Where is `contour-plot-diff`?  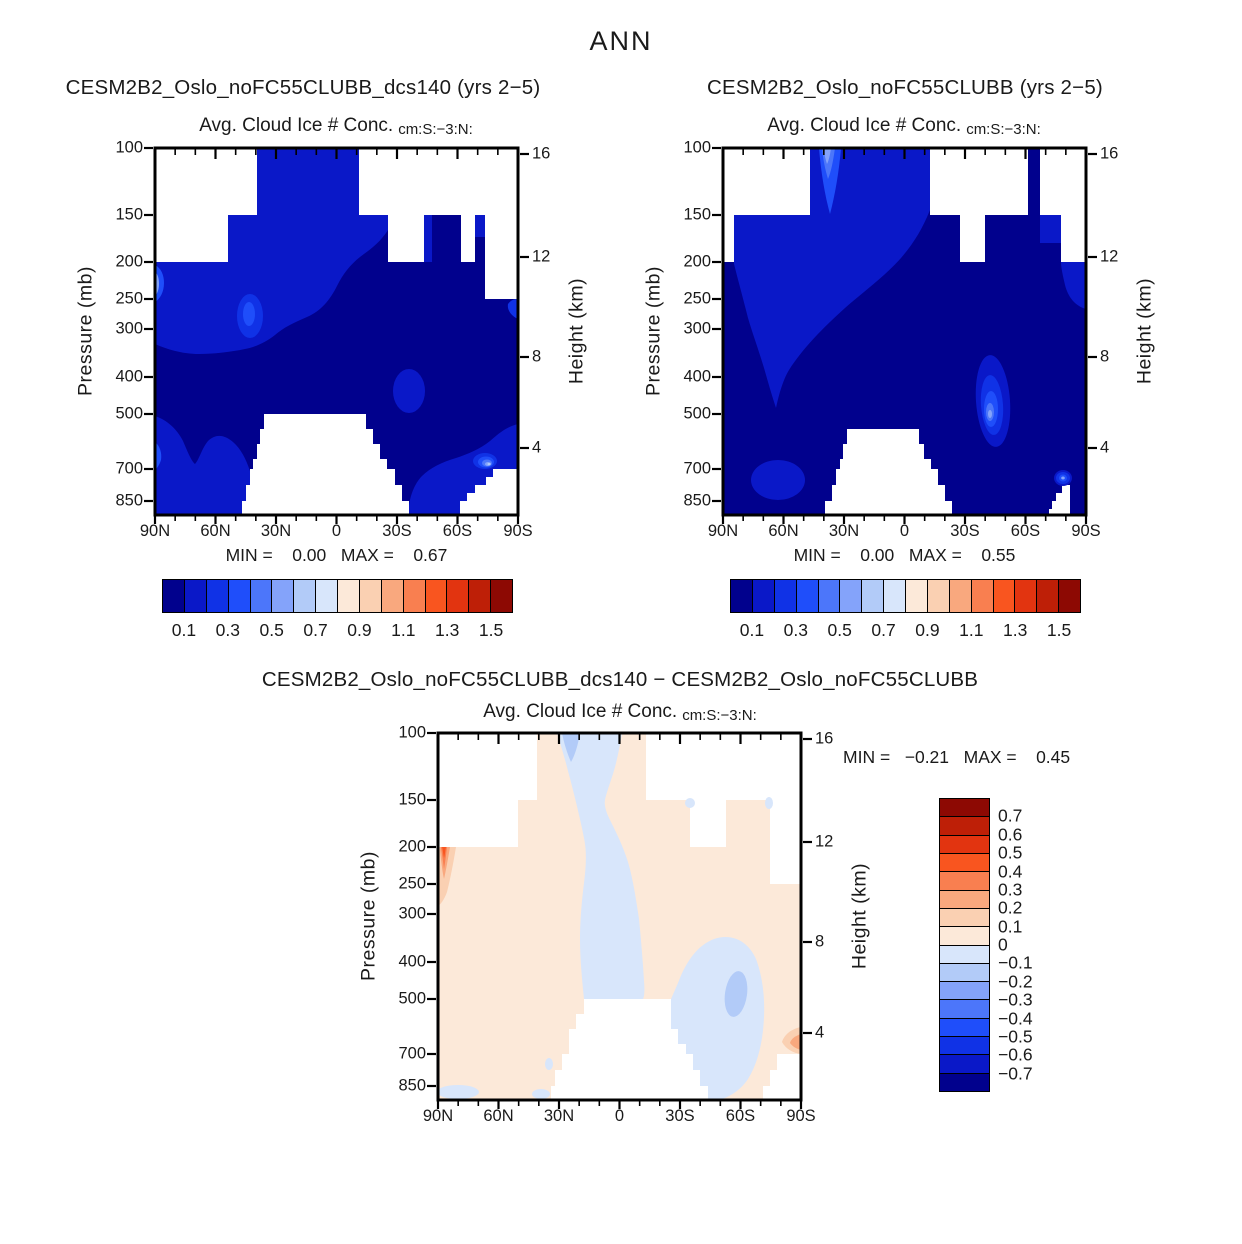
contour-plot-diff is located at coordinates (619, 920).